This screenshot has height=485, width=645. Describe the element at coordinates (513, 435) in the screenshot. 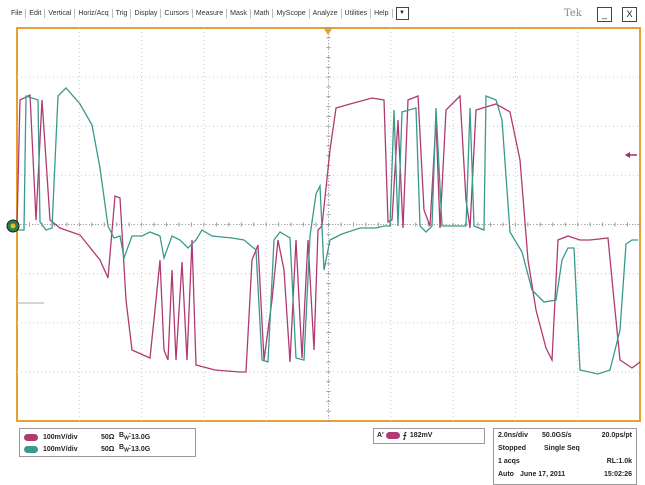

I see `timebase: 2.0ns/div` at that location.